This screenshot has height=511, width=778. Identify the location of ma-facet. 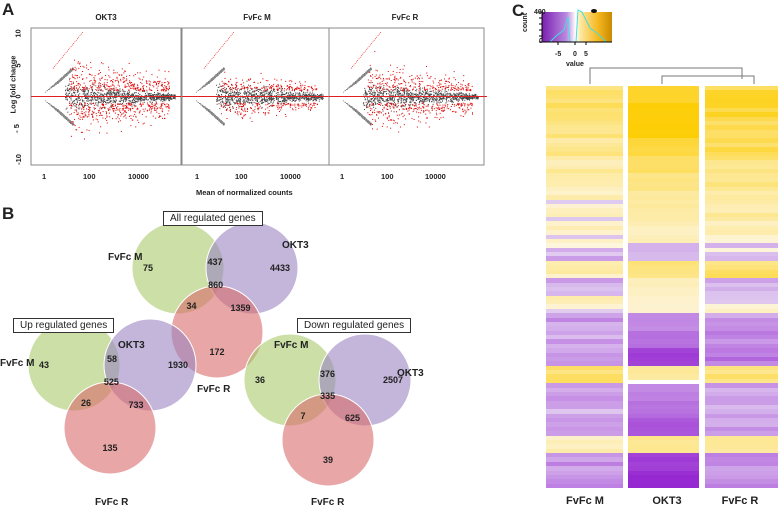
(106, 96).